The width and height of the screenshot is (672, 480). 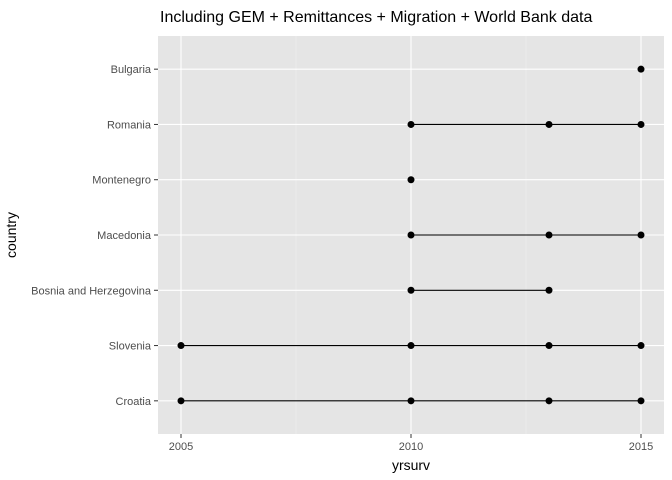 I want to click on y-tick-label: Bulgaria, so click(x=131, y=70).